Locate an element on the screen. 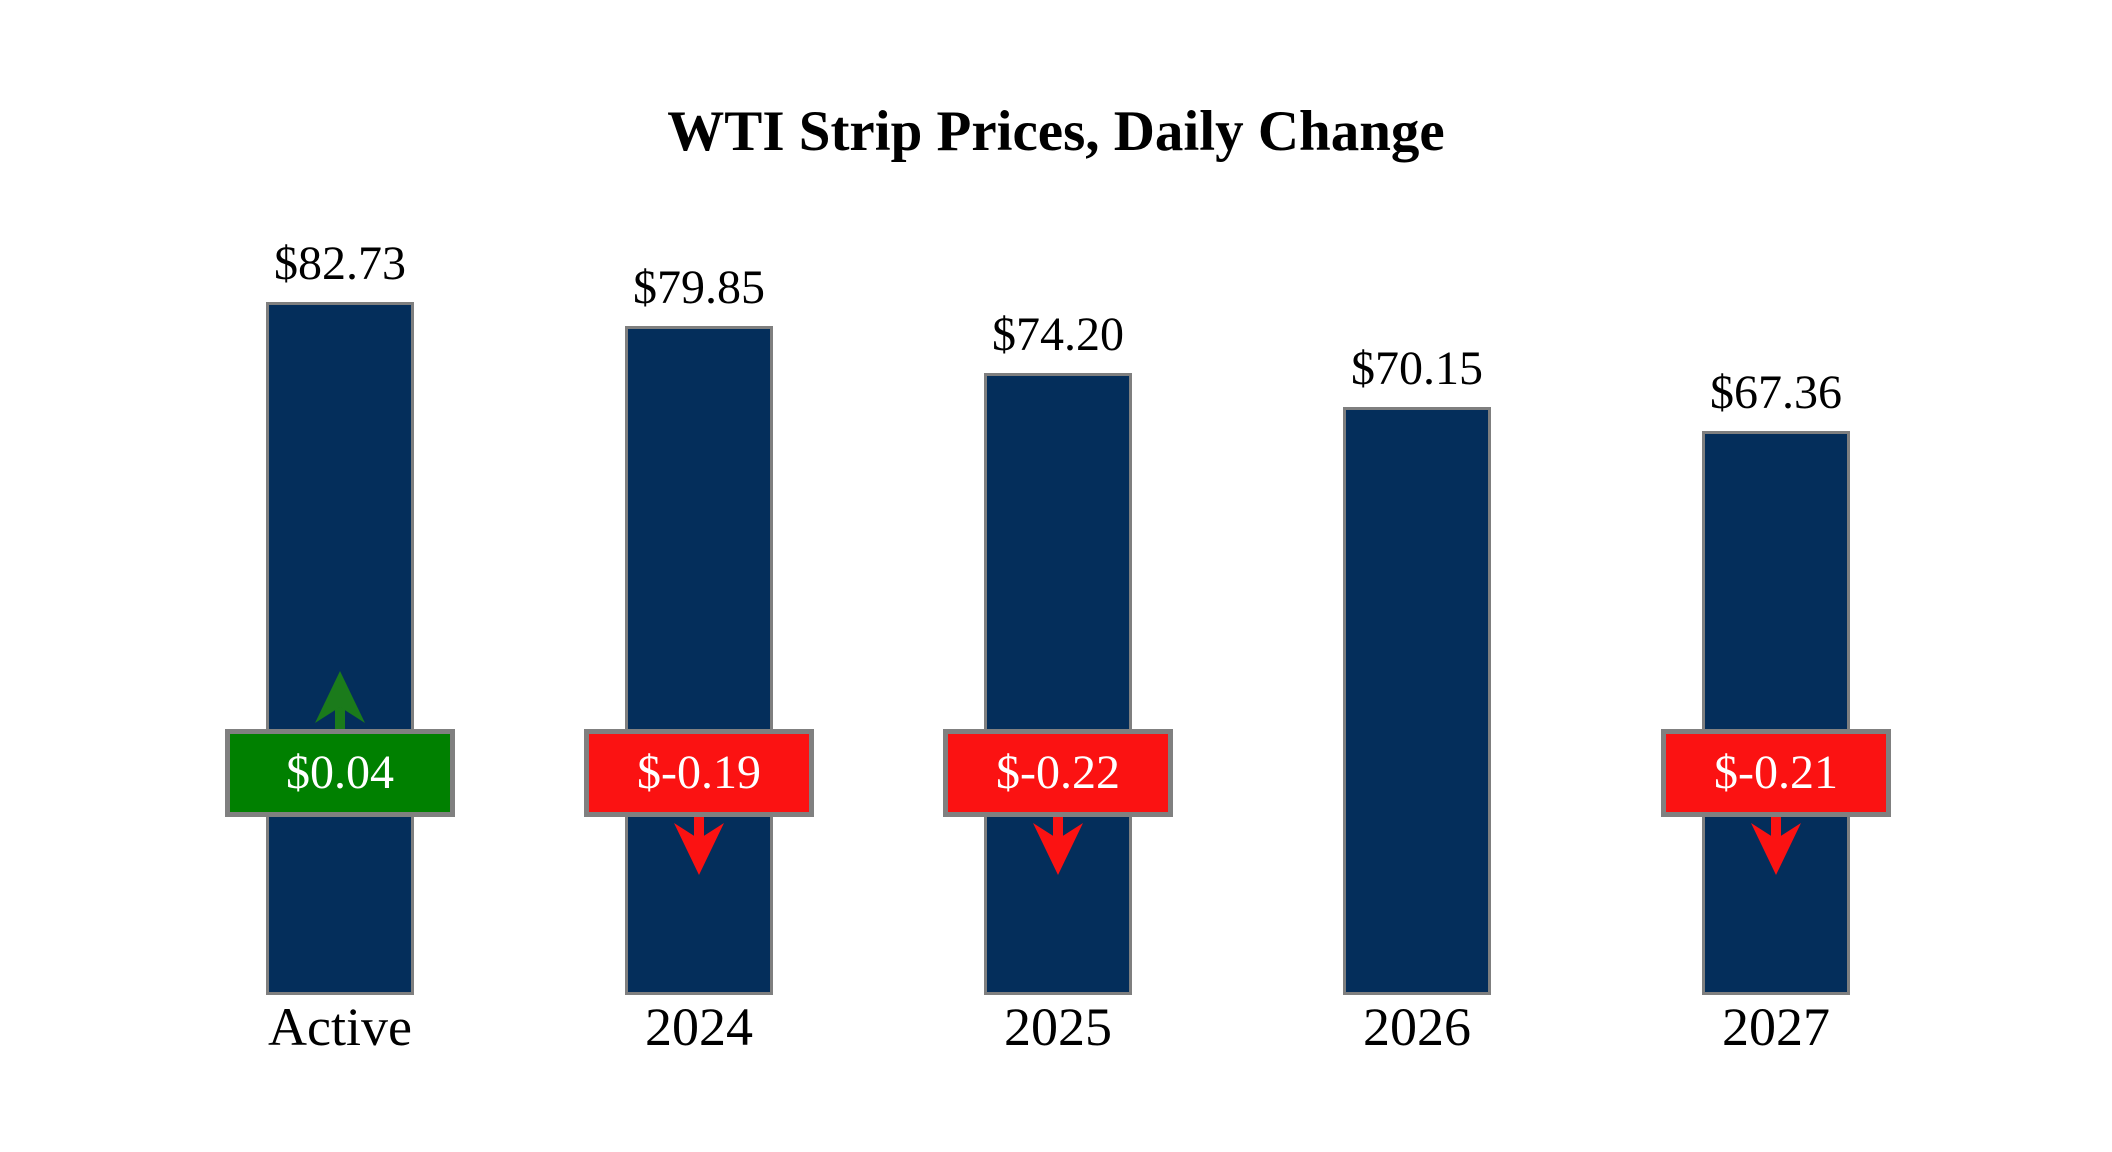 Image resolution: width=2112 pixels, height=1152 pixels. change-badge: $-0.21 is located at coordinates (1776, 773).